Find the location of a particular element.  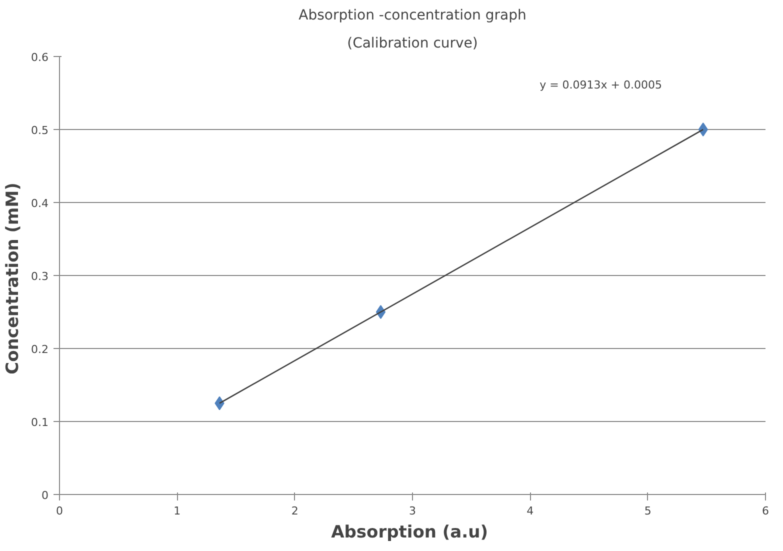

x-tick-label: 4 is located at coordinates (530, 511).